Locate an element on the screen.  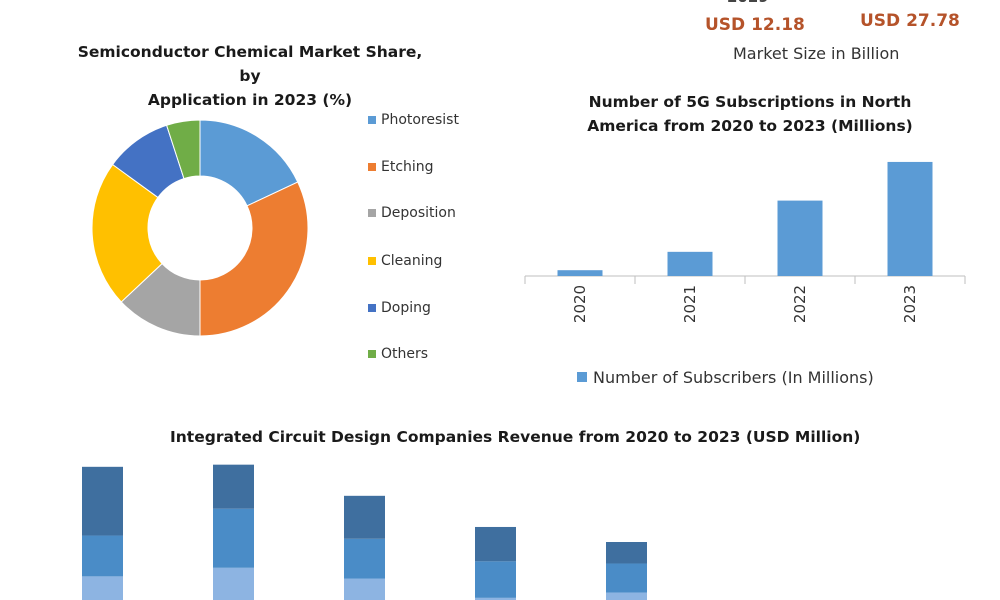
donut-legend-item-deposition: Deposition is located at coordinates (412, 213).